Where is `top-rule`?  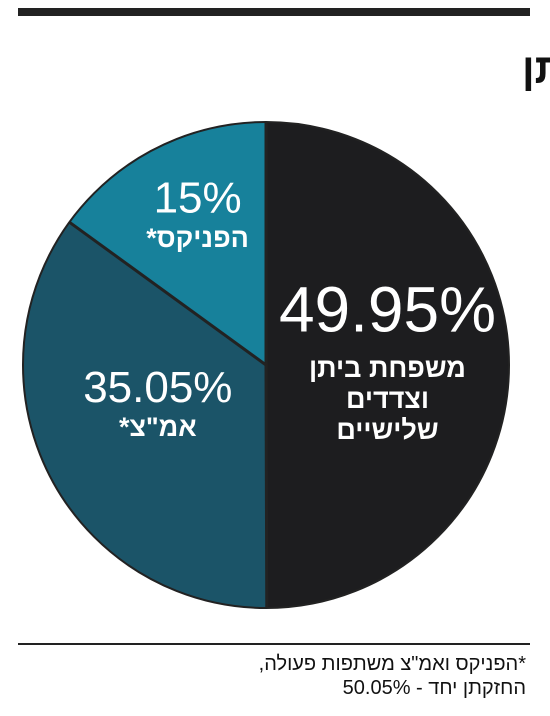 top-rule is located at coordinates (274, 12).